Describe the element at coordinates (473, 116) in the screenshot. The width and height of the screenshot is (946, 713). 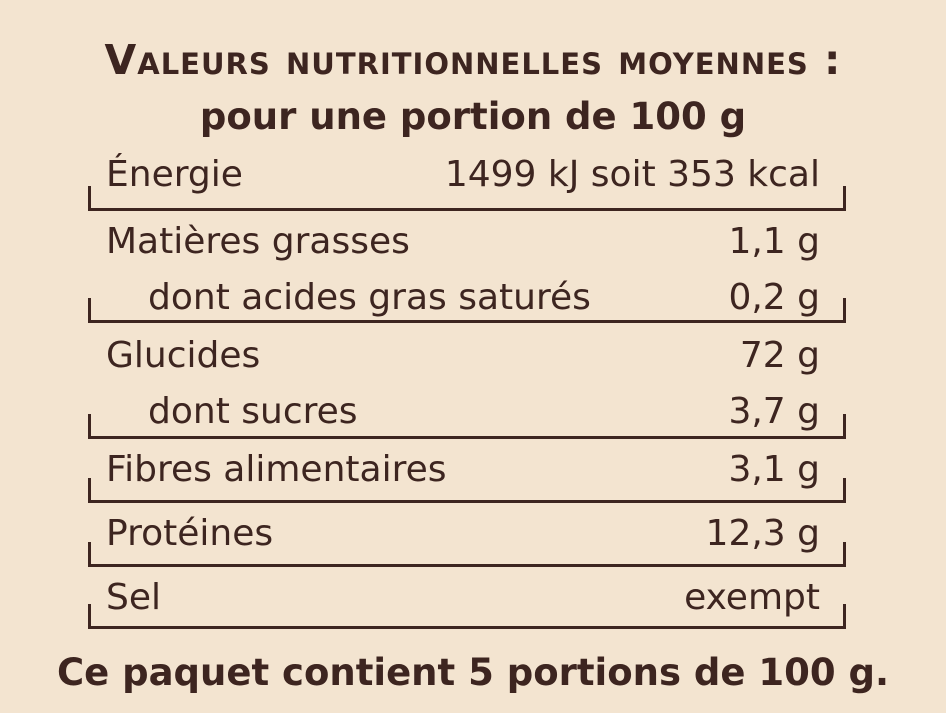
I see `portion-subtitle: pour une portion de 100 g` at that location.